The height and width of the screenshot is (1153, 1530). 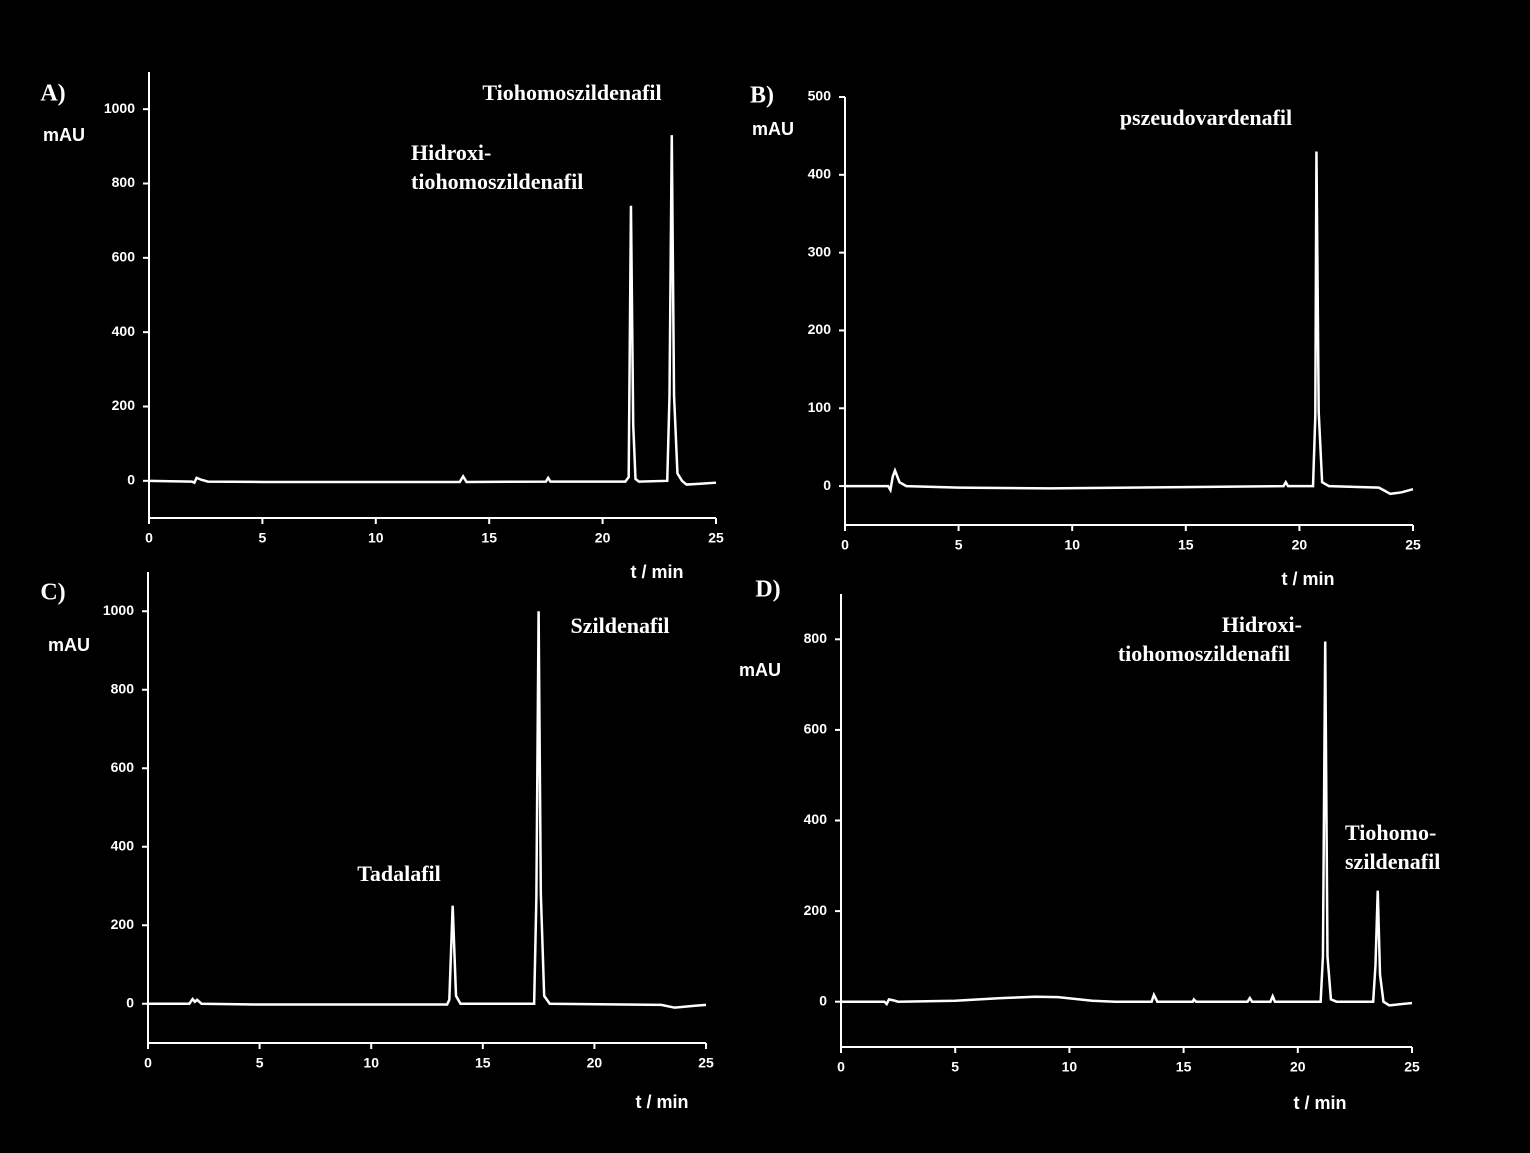 I want to click on panel-label: D), so click(x=767, y=590).